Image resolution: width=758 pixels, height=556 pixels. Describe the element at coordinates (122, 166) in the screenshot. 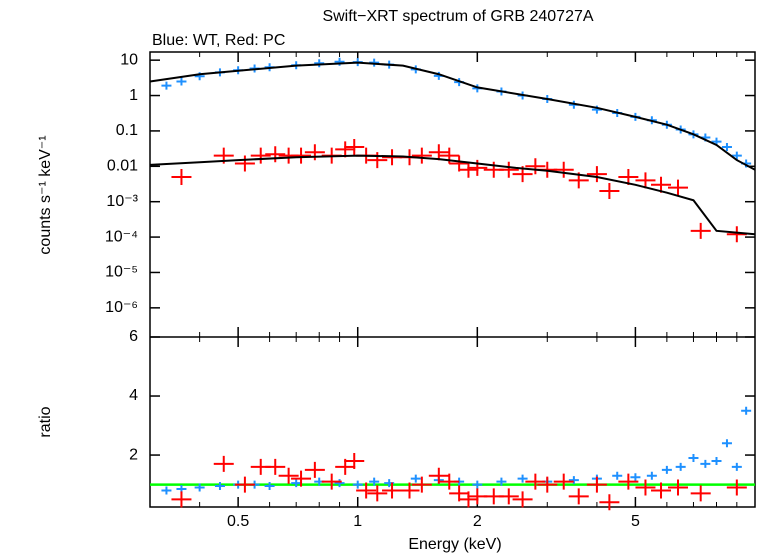

I see `y-tick-label: 0.01` at that location.